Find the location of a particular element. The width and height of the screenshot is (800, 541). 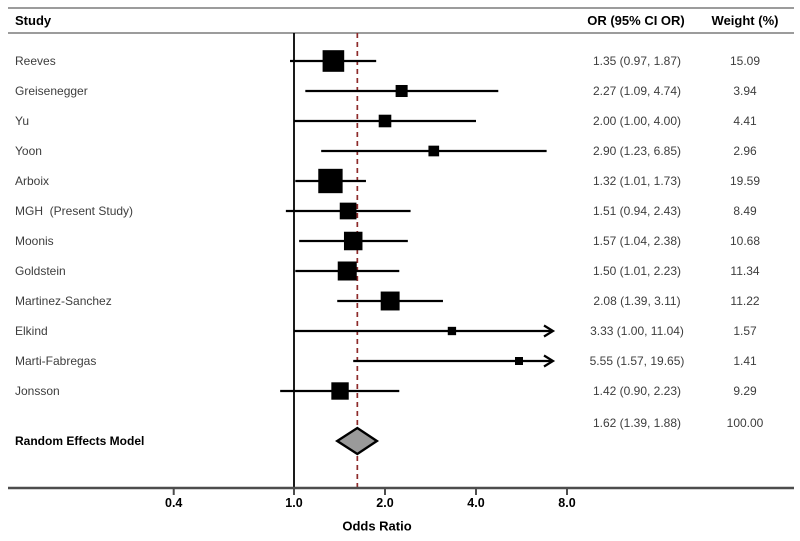

study-label: Reeves is located at coordinates (35, 61).